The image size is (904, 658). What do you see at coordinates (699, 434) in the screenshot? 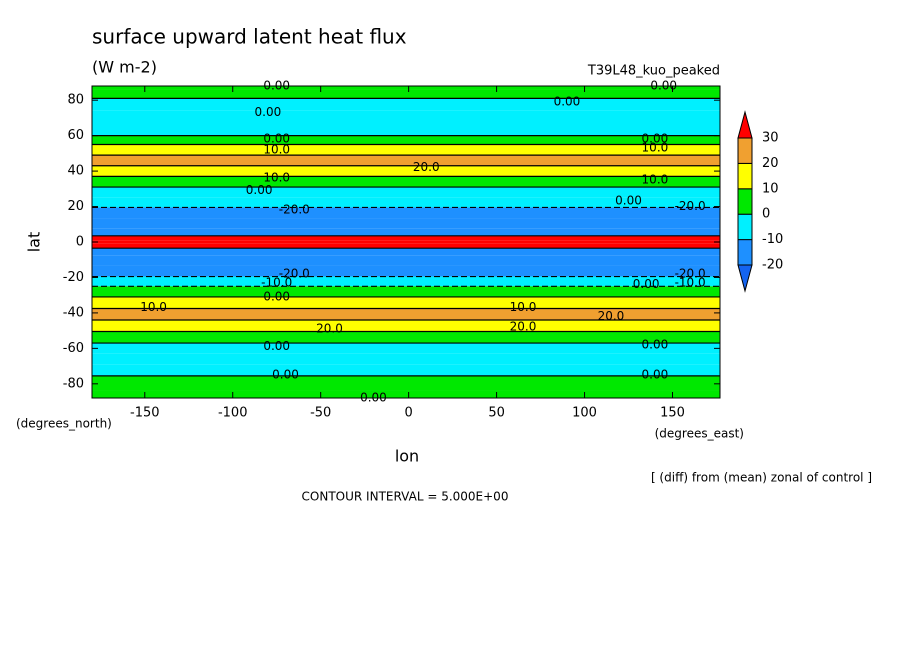
I see `x-units: (degrees_east)` at bounding box center [699, 434].